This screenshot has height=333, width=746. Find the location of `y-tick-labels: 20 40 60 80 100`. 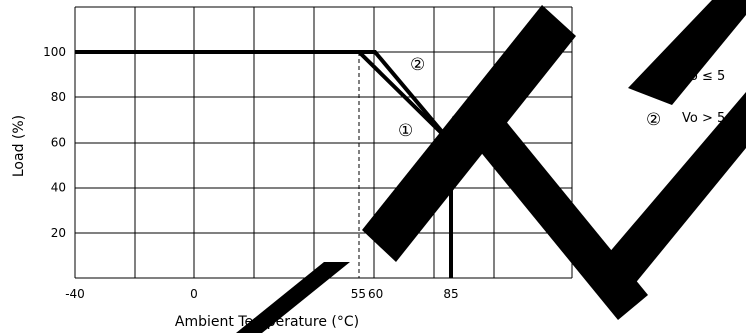

y-tick-labels: 20 40 60 80 100 is located at coordinates (54, 142).